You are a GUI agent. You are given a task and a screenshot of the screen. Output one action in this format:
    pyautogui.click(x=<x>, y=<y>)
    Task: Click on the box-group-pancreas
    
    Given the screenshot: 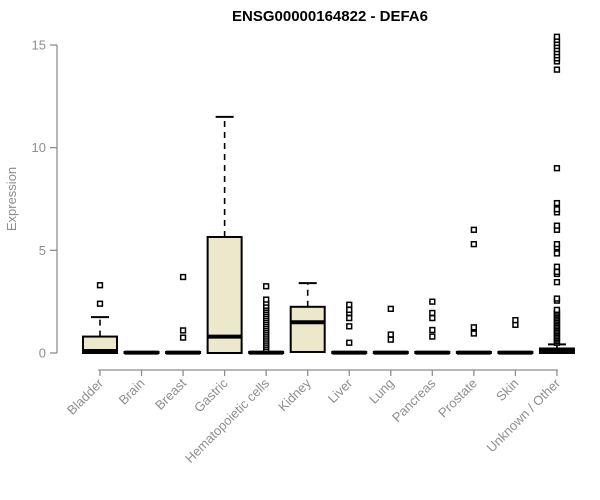 What is the action you would take?
    pyautogui.click(x=432, y=326)
    